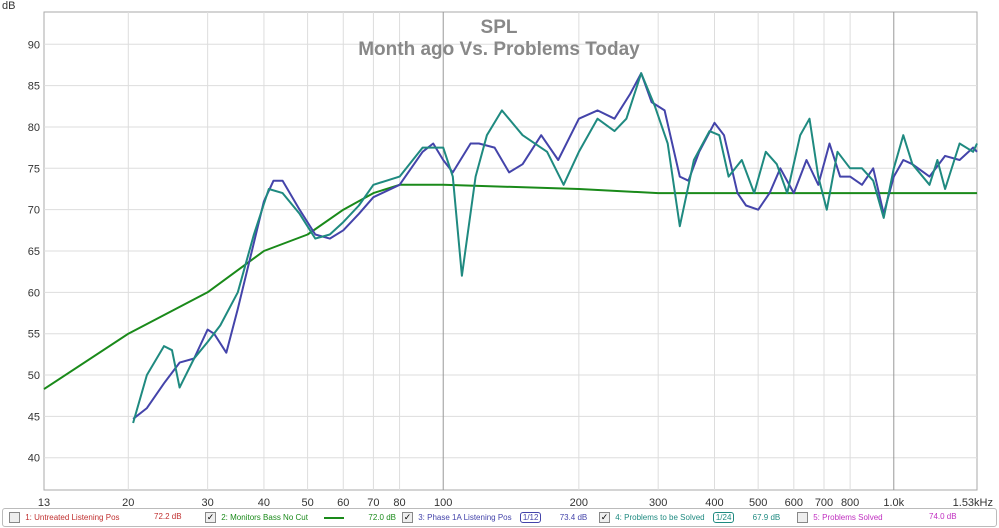  I want to click on x-tick-label: 70, so click(373, 502).